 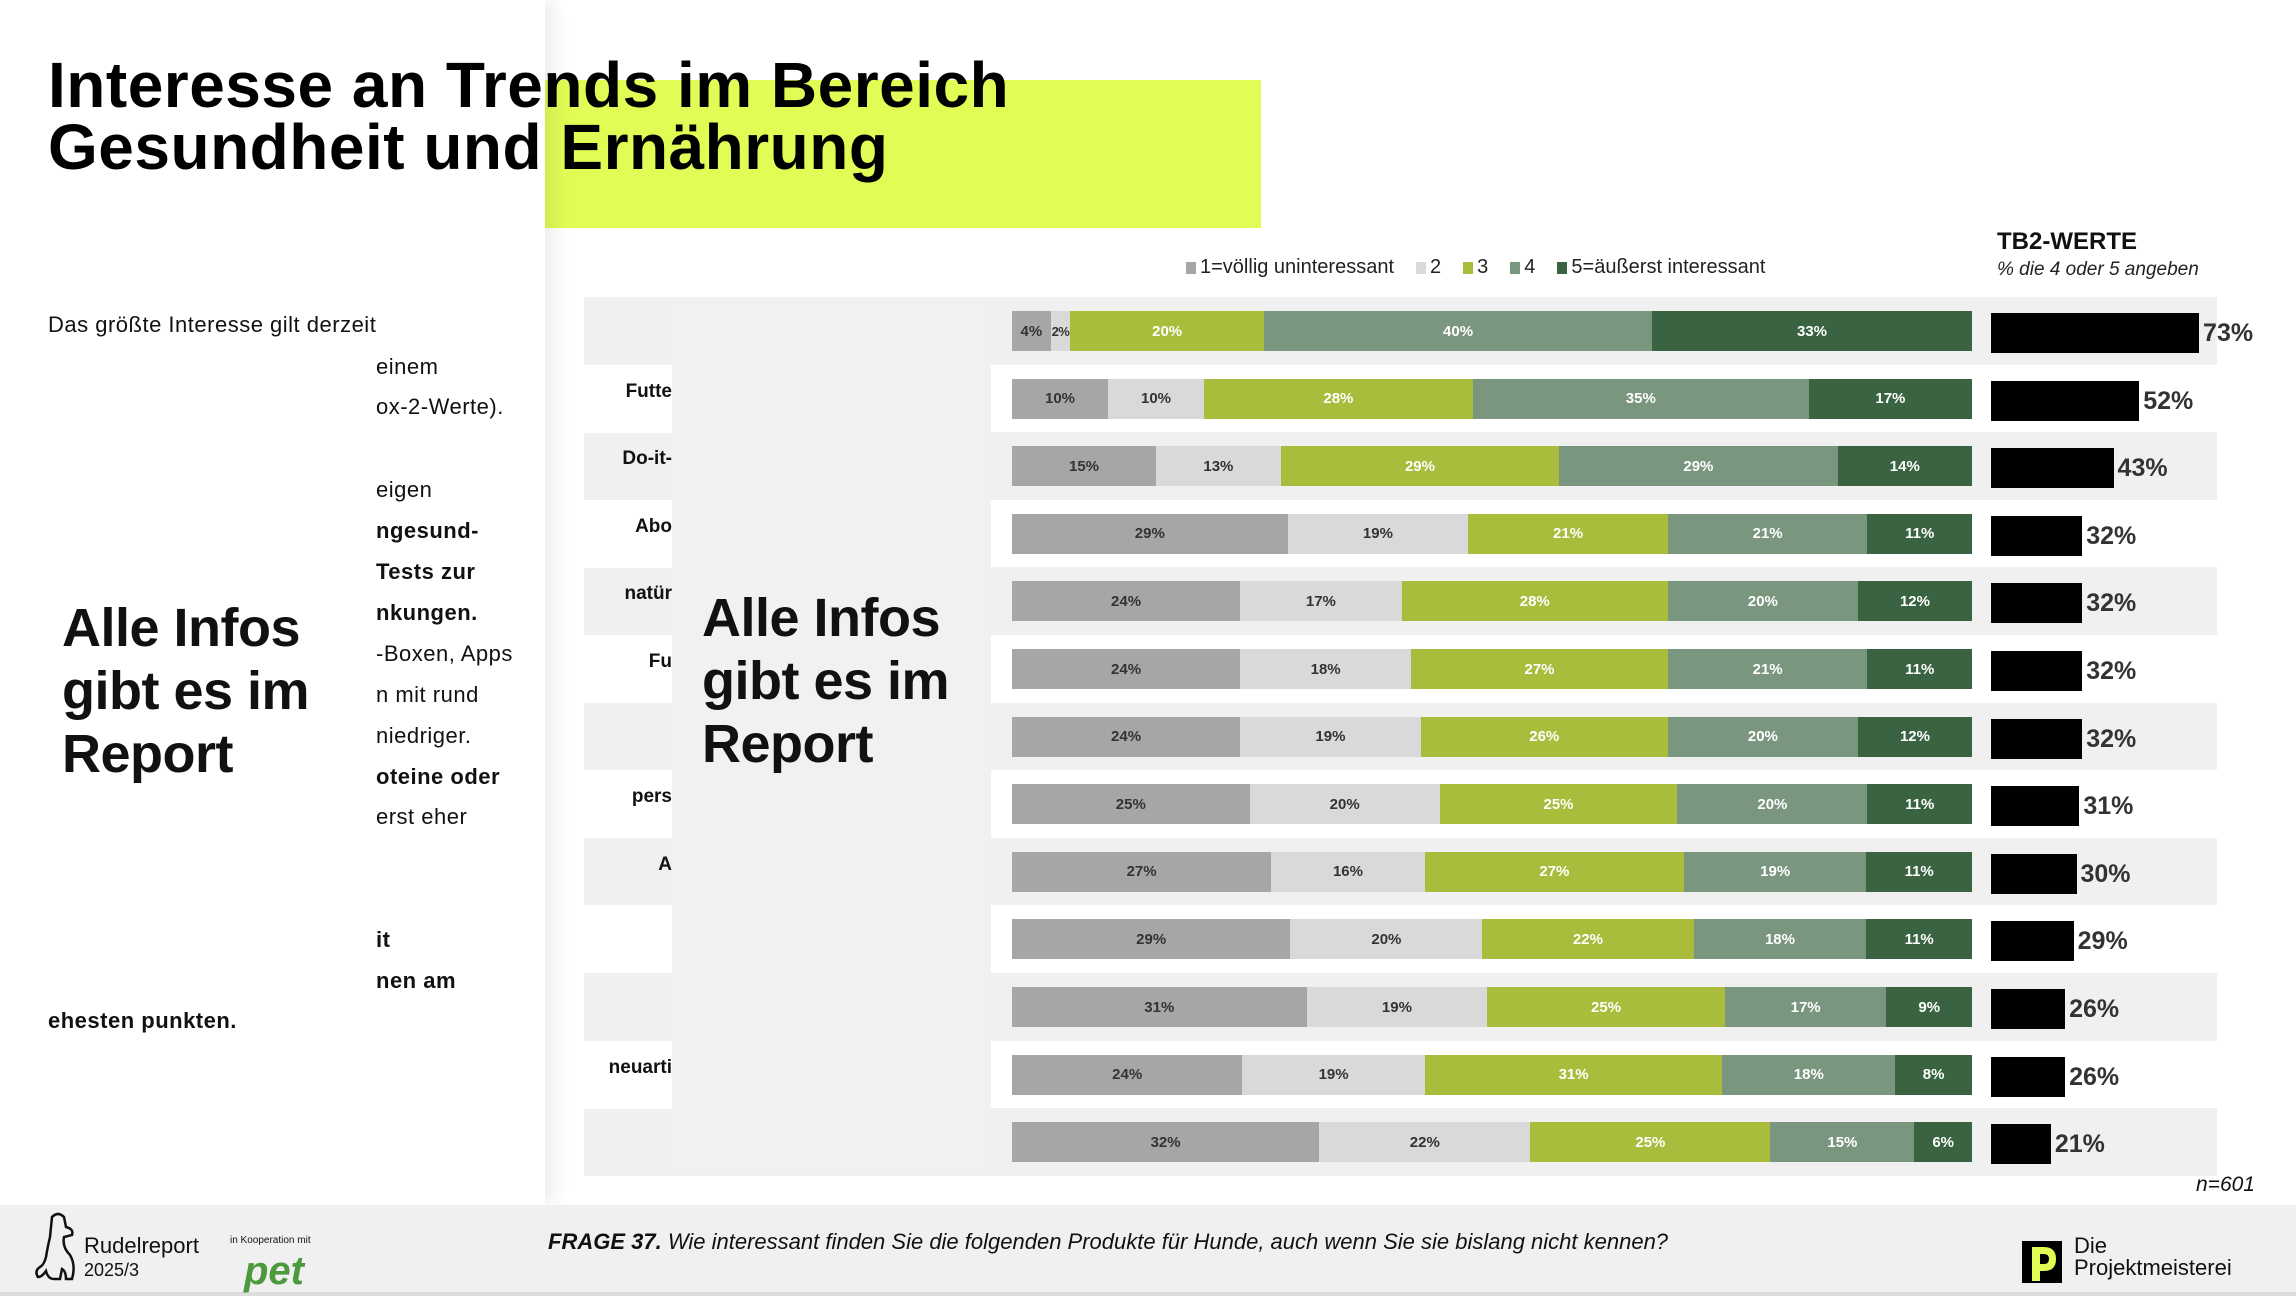 What do you see at coordinates (1812, 331) in the screenshot?
I see `bar-value-label: 33%` at bounding box center [1812, 331].